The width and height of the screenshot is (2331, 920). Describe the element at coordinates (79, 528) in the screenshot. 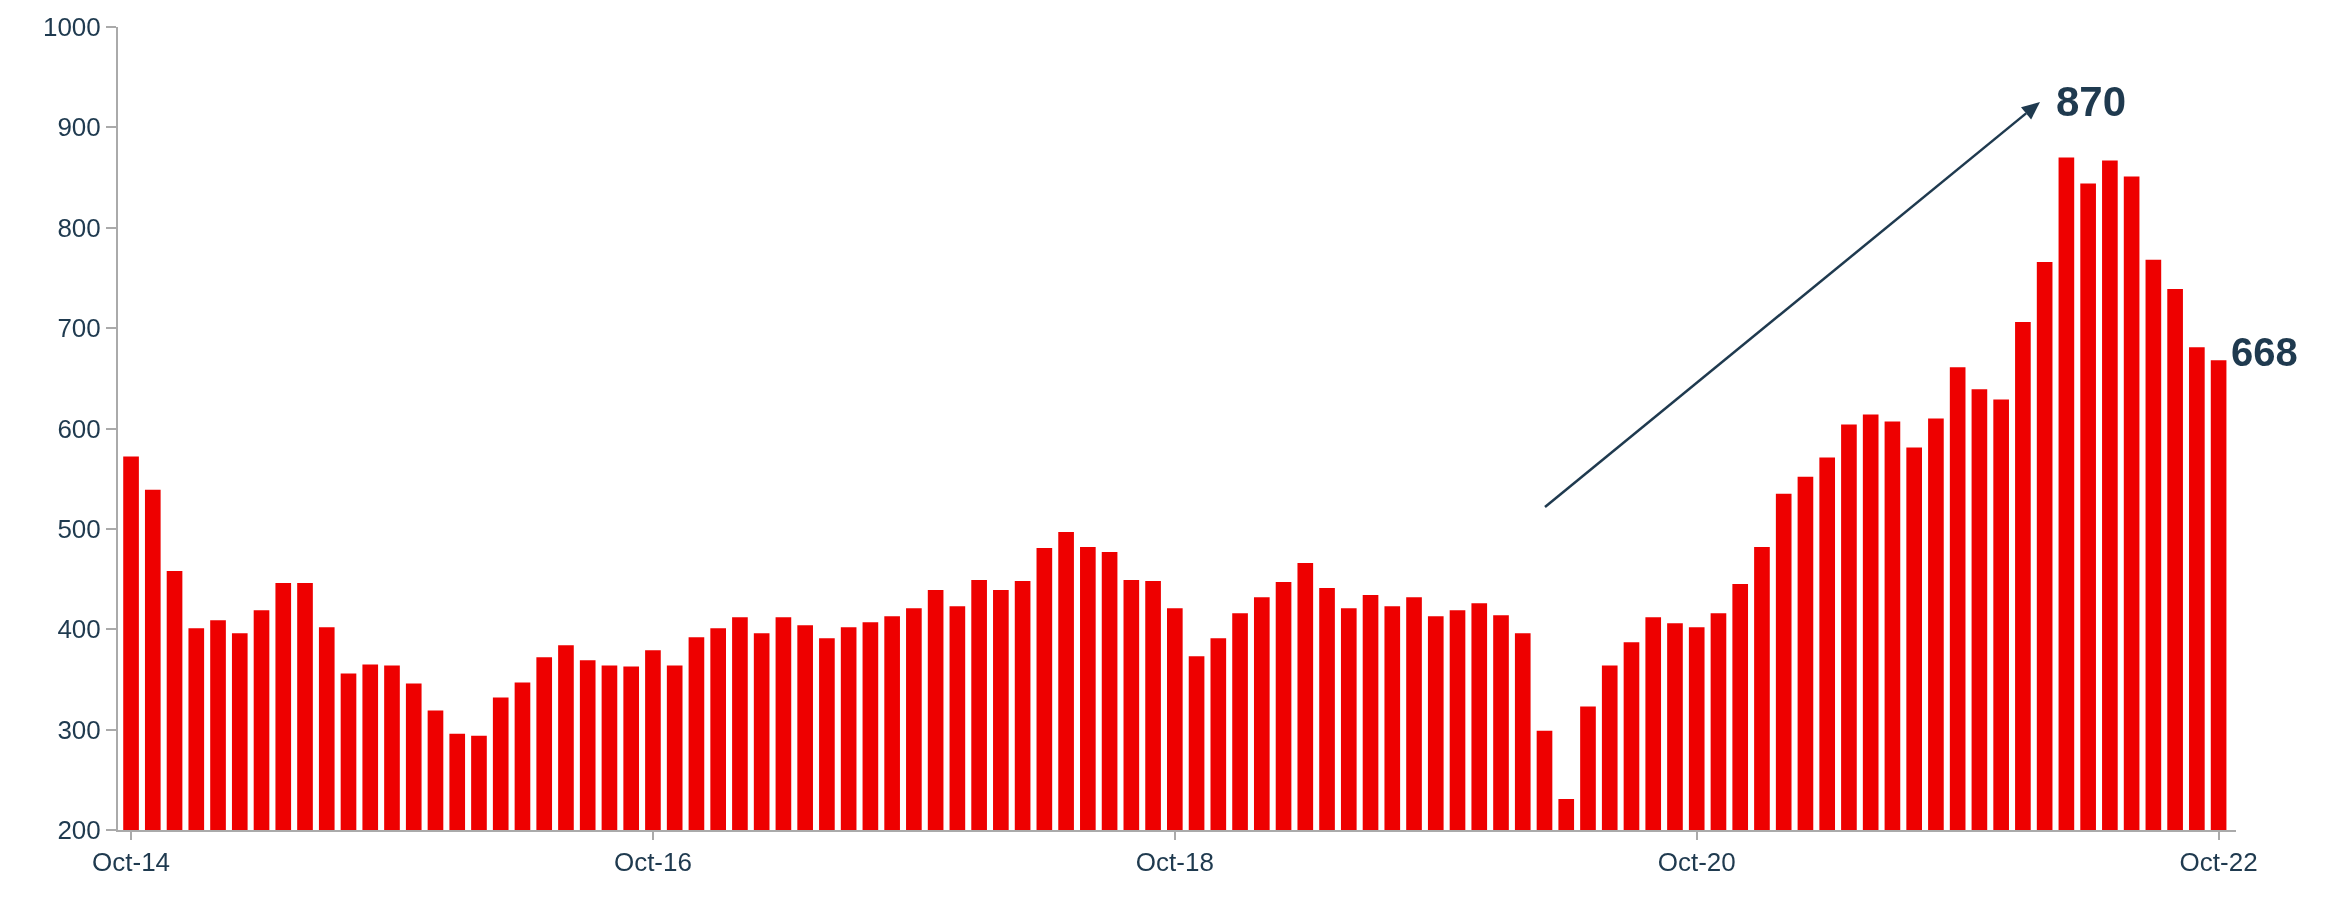

I see `y-tick-label: 500` at that location.